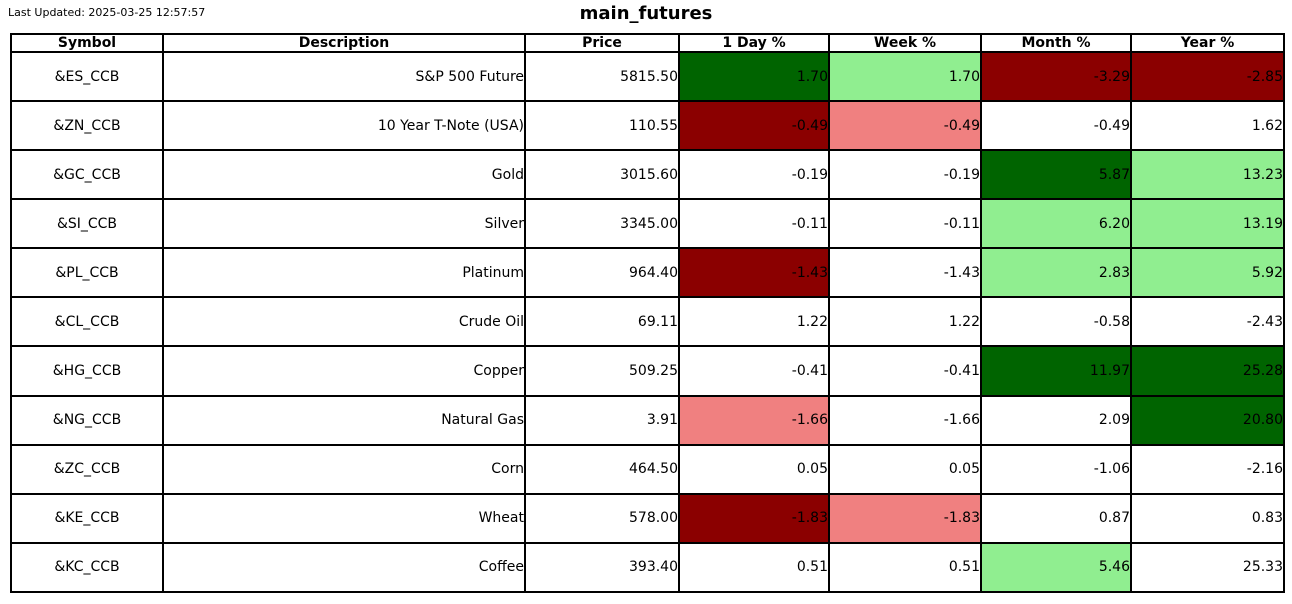  I want to click on percent-change-cell: 0.83, so click(1207, 518).